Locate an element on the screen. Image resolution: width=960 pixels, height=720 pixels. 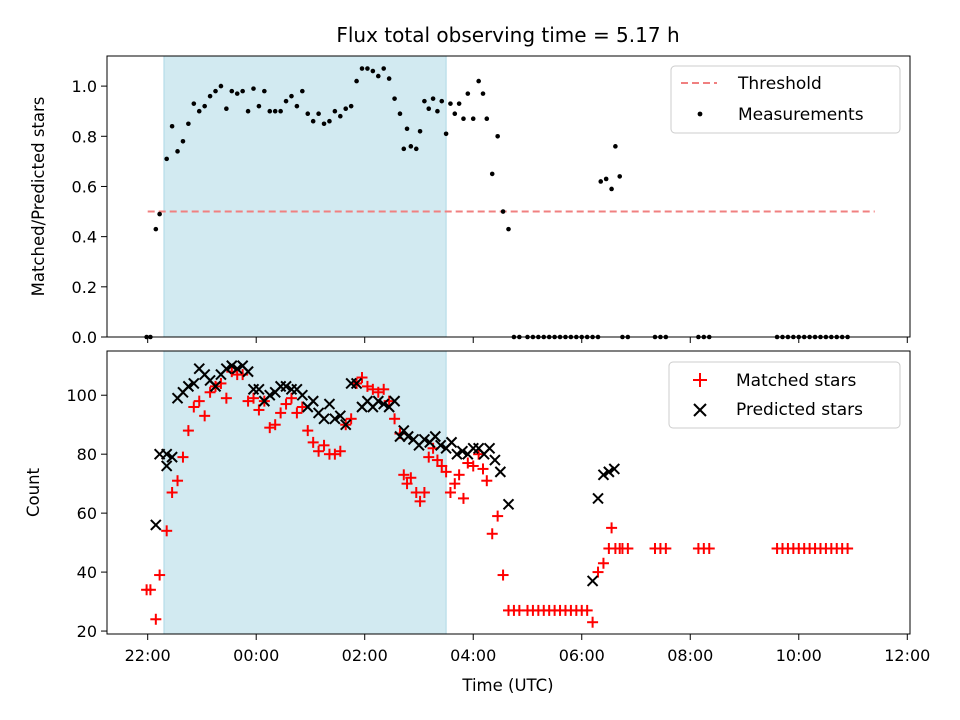
legend-bottom: Matched stars Predicted stars is located at coordinates (784, 395).